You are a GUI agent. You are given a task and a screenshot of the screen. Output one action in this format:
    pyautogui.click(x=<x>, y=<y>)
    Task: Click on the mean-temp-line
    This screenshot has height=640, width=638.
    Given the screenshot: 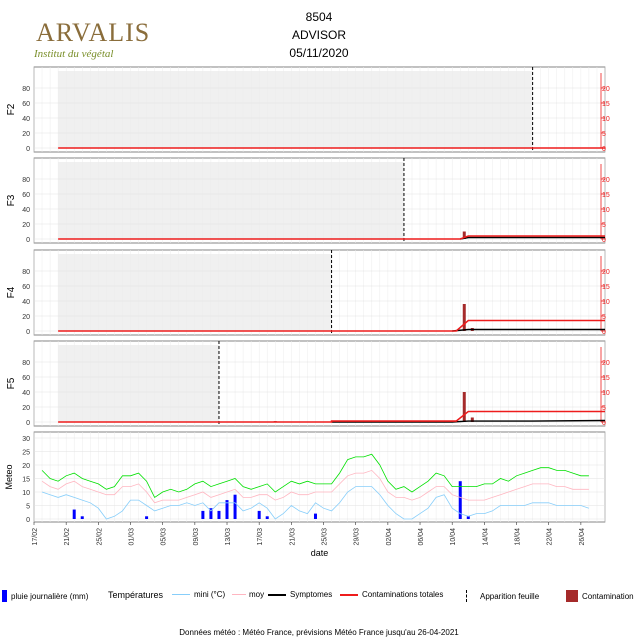 What is the action you would take?
    pyautogui.click(x=315, y=486)
    